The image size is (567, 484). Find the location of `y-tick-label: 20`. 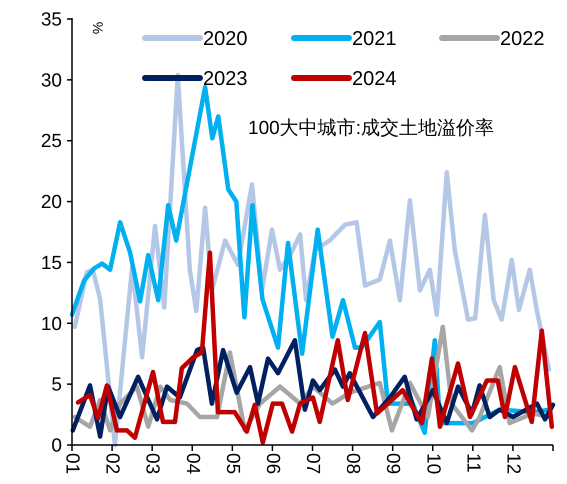

y-tick-label: 20 is located at coordinates (51, 203).